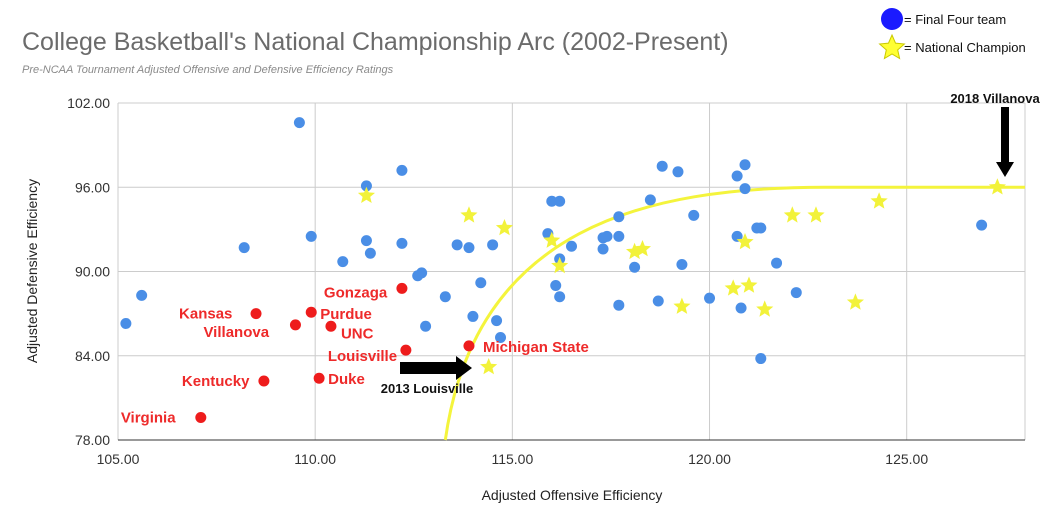 The height and width of the screenshot is (518, 1053). What do you see at coordinates (216, 381) in the screenshot?
I see `team-label-kentucky: Kentucky` at bounding box center [216, 381].